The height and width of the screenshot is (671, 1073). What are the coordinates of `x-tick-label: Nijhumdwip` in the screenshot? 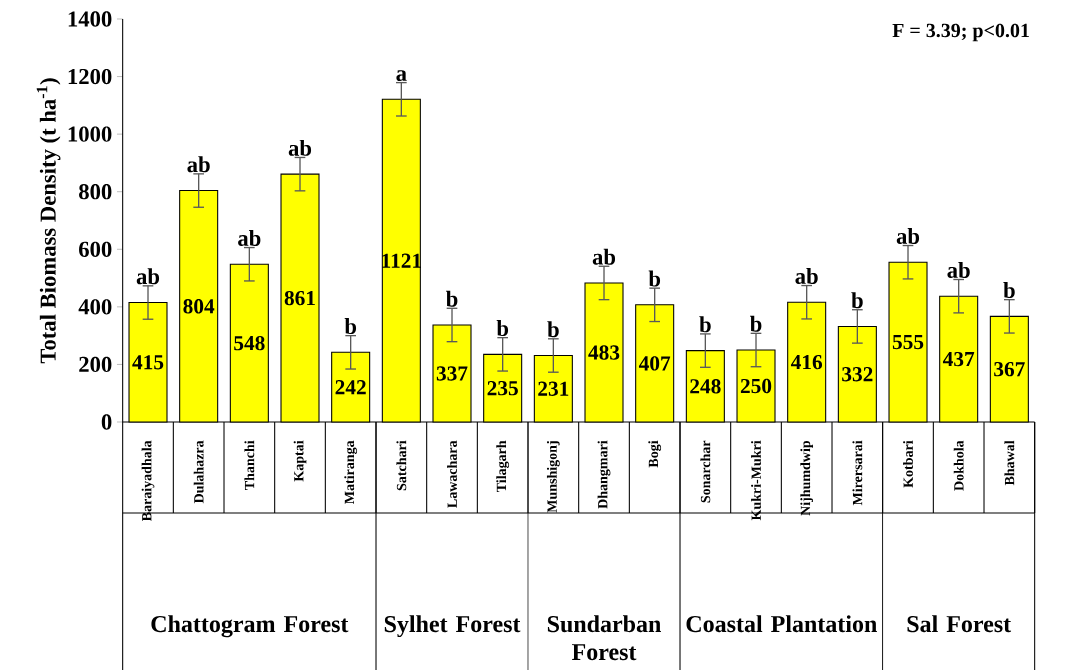 It's located at (807, 478).